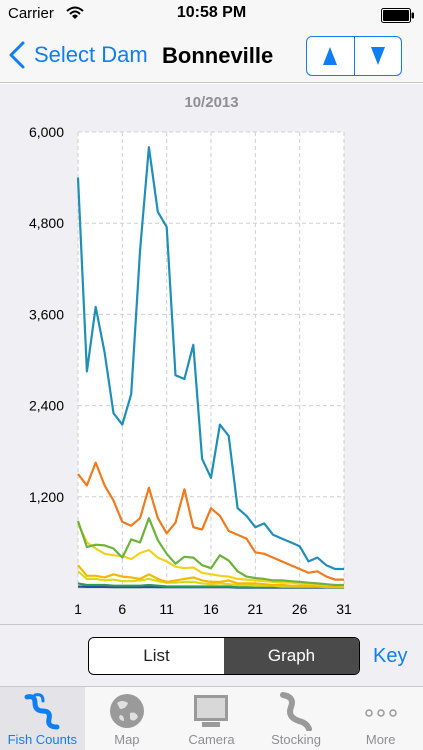 The width and height of the screenshot is (423, 750). What do you see at coordinates (390, 656) in the screenshot?
I see `key-button: Key` at bounding box center [390, 656].